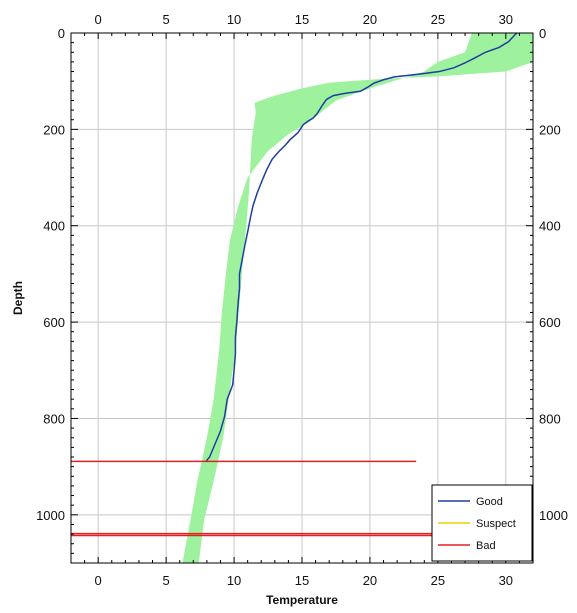 The width and height of the screenshot is (577, 613). What do you see at coordinates (506, 580) in the screenshot?
I see `x-tick-label-bottom-6: 30` at bounding box center [506, 580].